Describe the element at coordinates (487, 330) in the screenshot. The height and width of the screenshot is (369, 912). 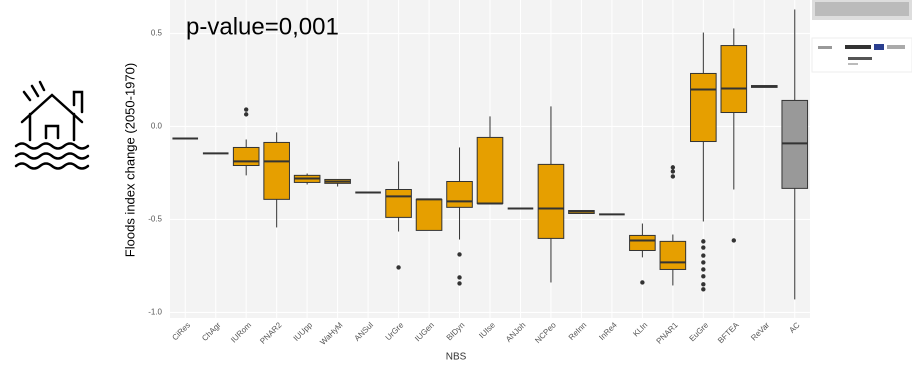
I see `x-tick-label: IUIse` at that location.